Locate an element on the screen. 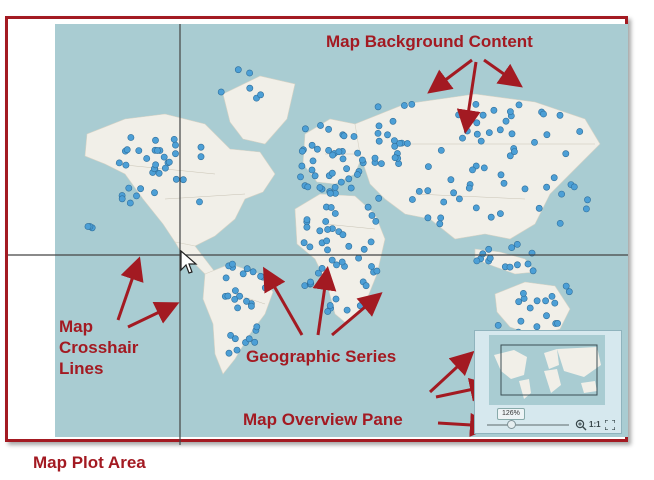 The image size is (654, 480). zoom-slider-thumb is located at coordinates (511, 424).